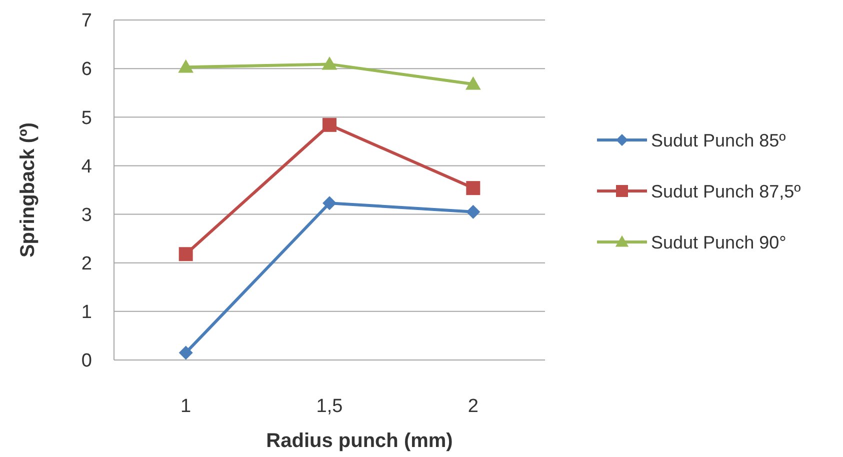  What do you see at coordinates (473, 406) in the screenshot?
I see `x-tick-label: 2` at bounding box center [473, 406].